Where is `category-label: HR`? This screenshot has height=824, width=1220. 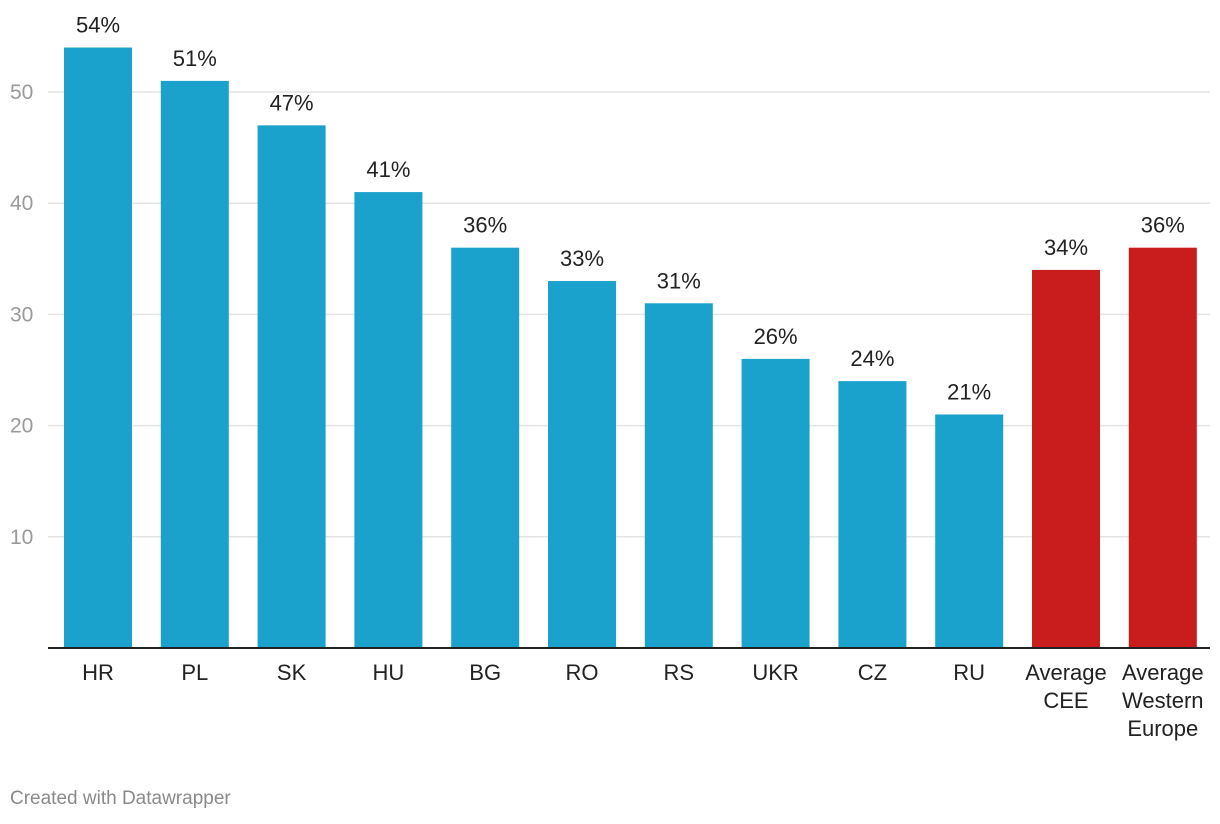
category-label: HR is located at coordinates (98, 672).